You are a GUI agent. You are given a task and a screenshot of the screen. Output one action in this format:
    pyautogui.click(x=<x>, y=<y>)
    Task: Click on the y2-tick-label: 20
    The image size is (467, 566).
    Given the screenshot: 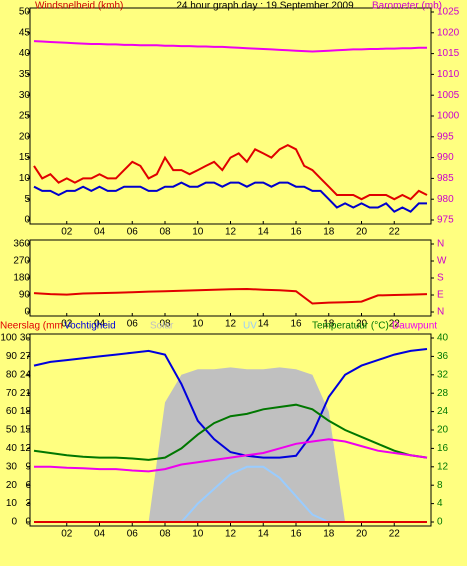 What is the action you would take?
    pyautogui.click(x=443, y=430)
    